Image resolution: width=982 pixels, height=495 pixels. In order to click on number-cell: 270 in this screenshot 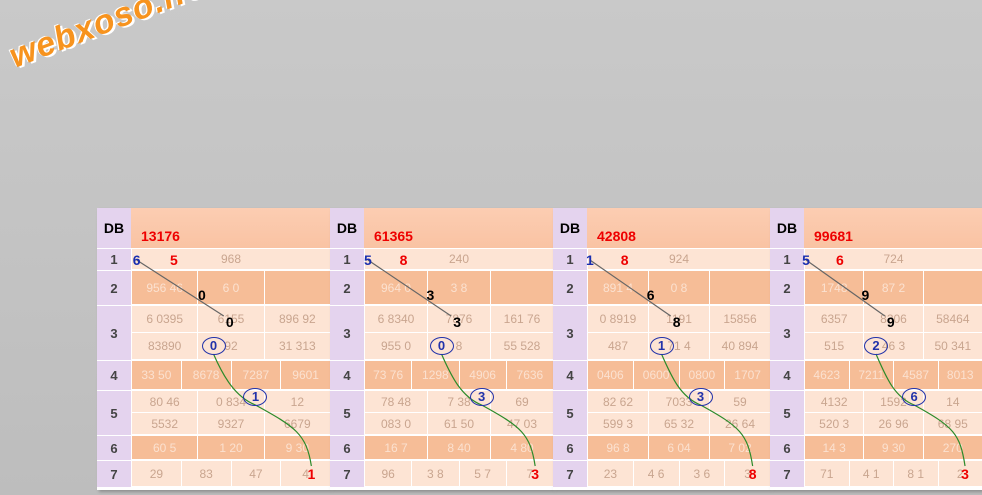, I will do `click(952, 448)`.